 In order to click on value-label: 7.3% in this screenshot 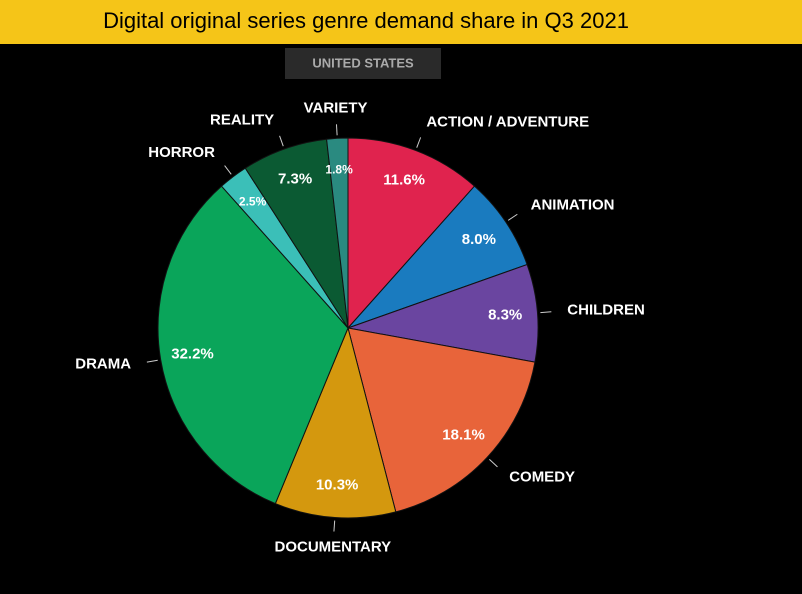, I will do `click(295, 178)`.